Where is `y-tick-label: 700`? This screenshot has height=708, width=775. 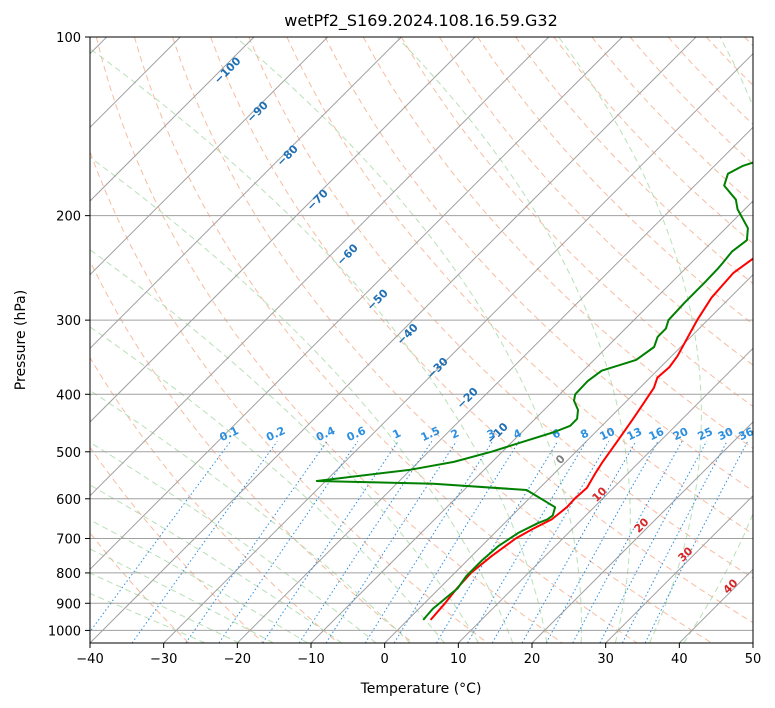
y-tick-label: 700 is located at coordinates (68, 540).